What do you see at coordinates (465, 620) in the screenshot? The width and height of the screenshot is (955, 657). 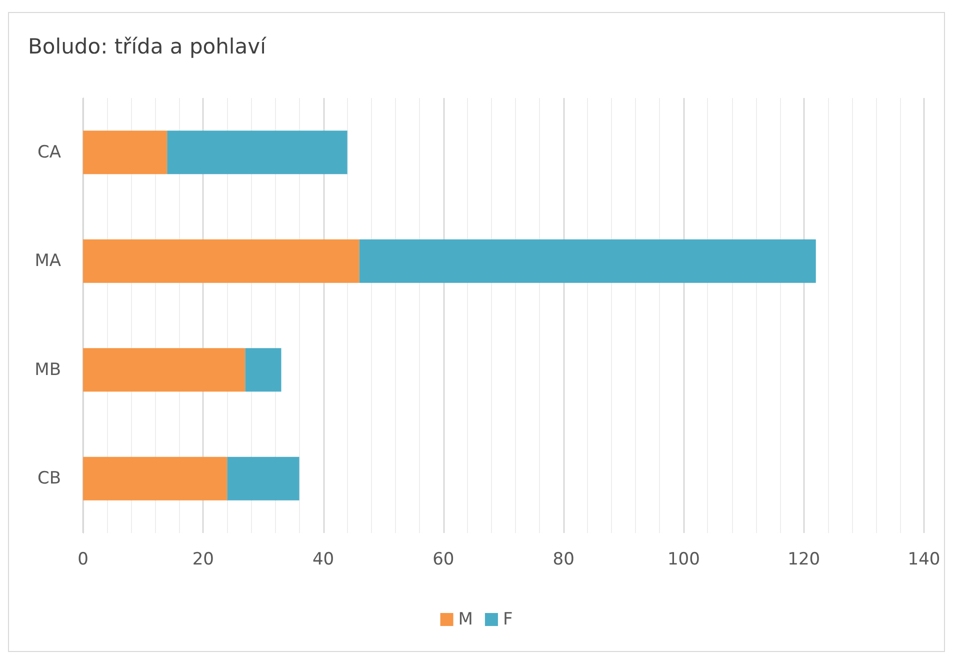 I see `legend-label: M` at bounding box center [465, 620].